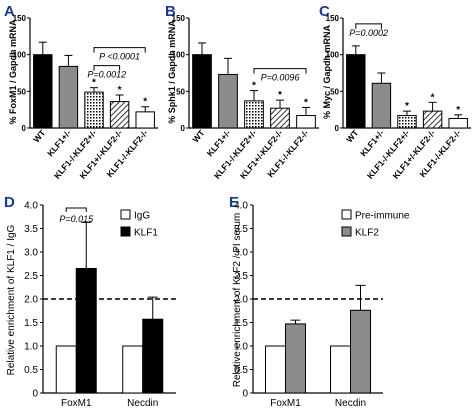  I want to click on y-tick-label-c: 100, so click(333, 55).